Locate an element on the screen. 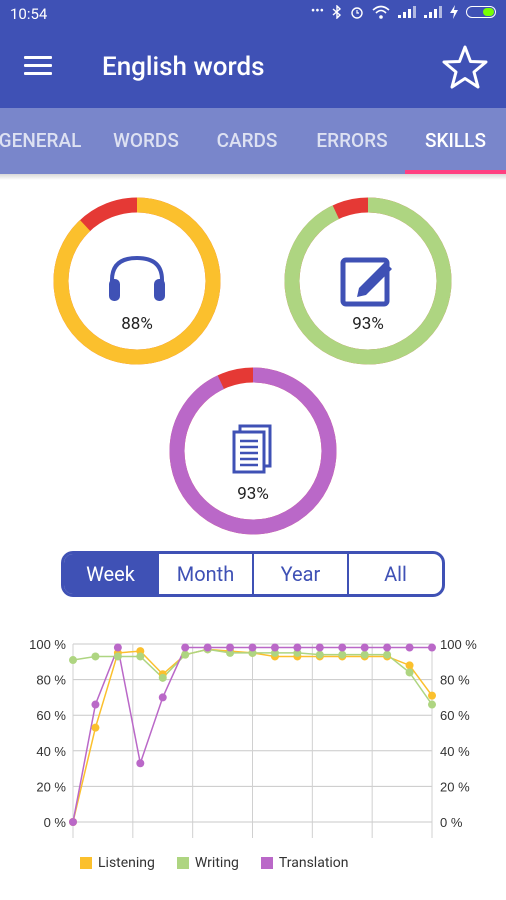  translation-ring-chart is located at coordinates (253, 451).